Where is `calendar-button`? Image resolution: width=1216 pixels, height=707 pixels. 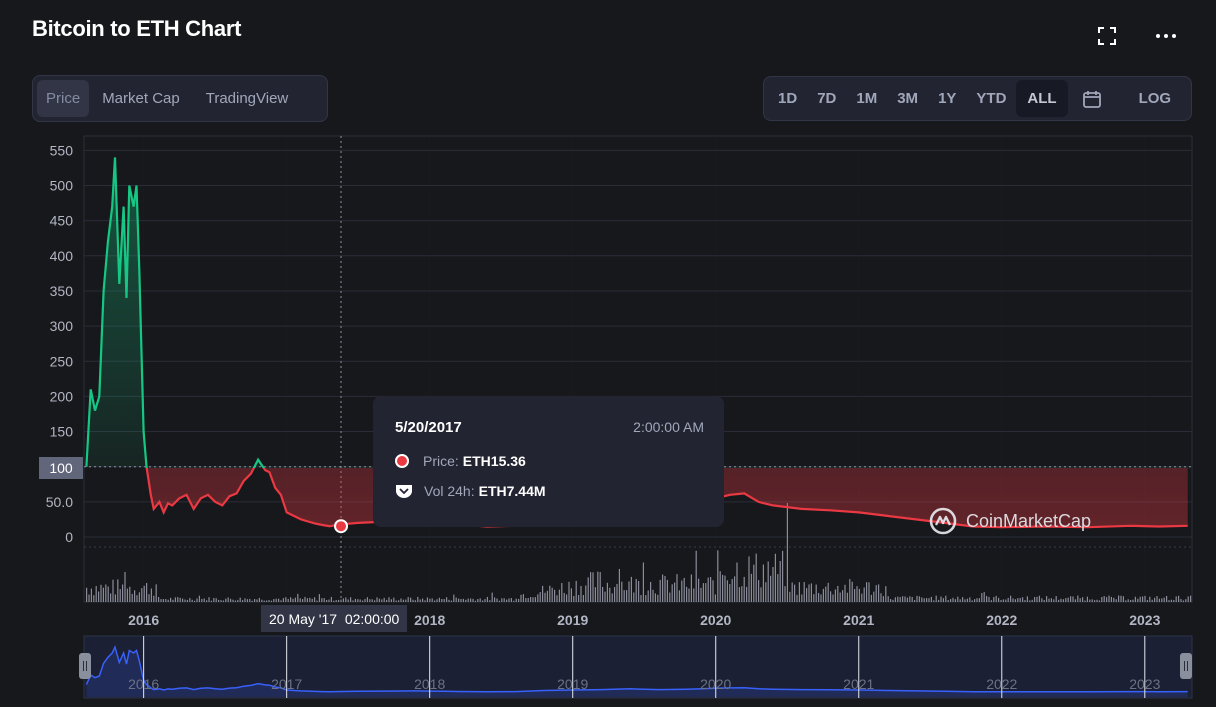
calendar-button is located at coordinates (1092, 98).